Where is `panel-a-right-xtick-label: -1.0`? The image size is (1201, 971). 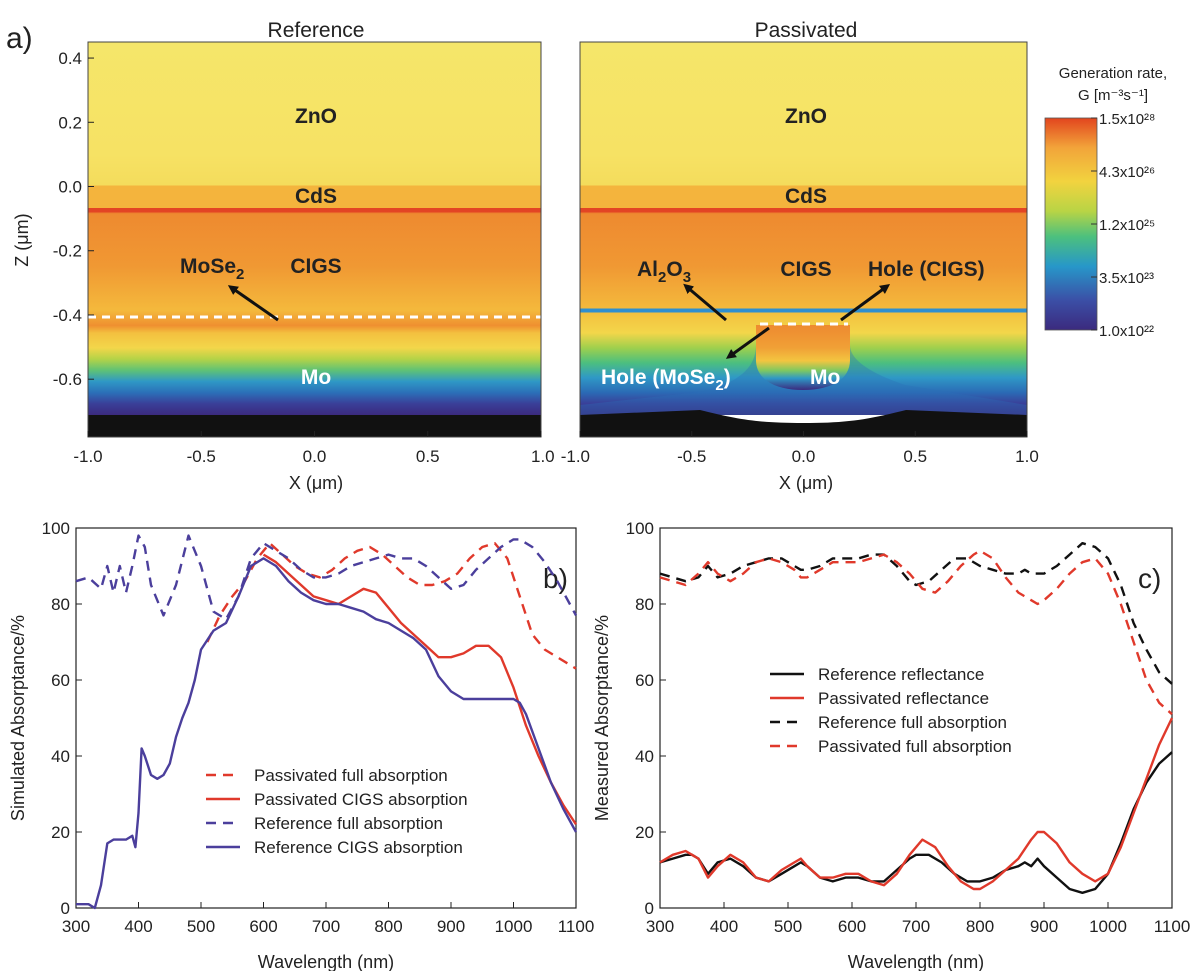 panel-a-right-xtick-label: -1.0 is located at coordinates (575, 456).